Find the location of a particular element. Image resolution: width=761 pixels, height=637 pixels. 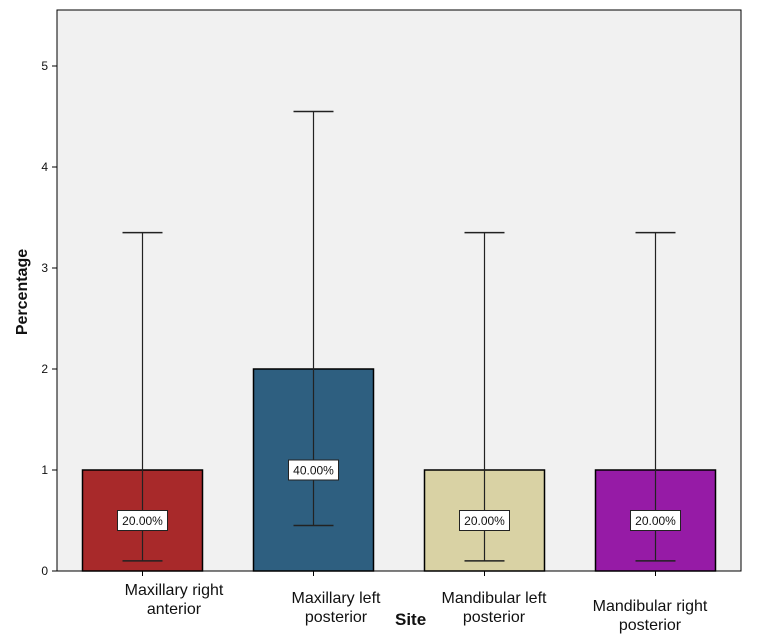

data-label: 40.00% is located at coordinates (313, 471).